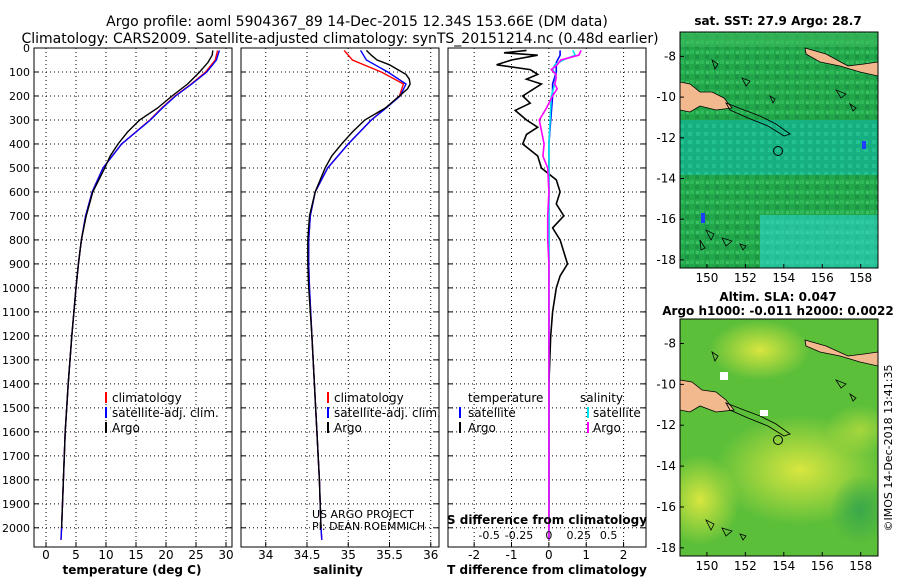  Describe the element at coordinates (460, 412) in the screenshot. I see `legend-swatch-t-satellite` at that location.